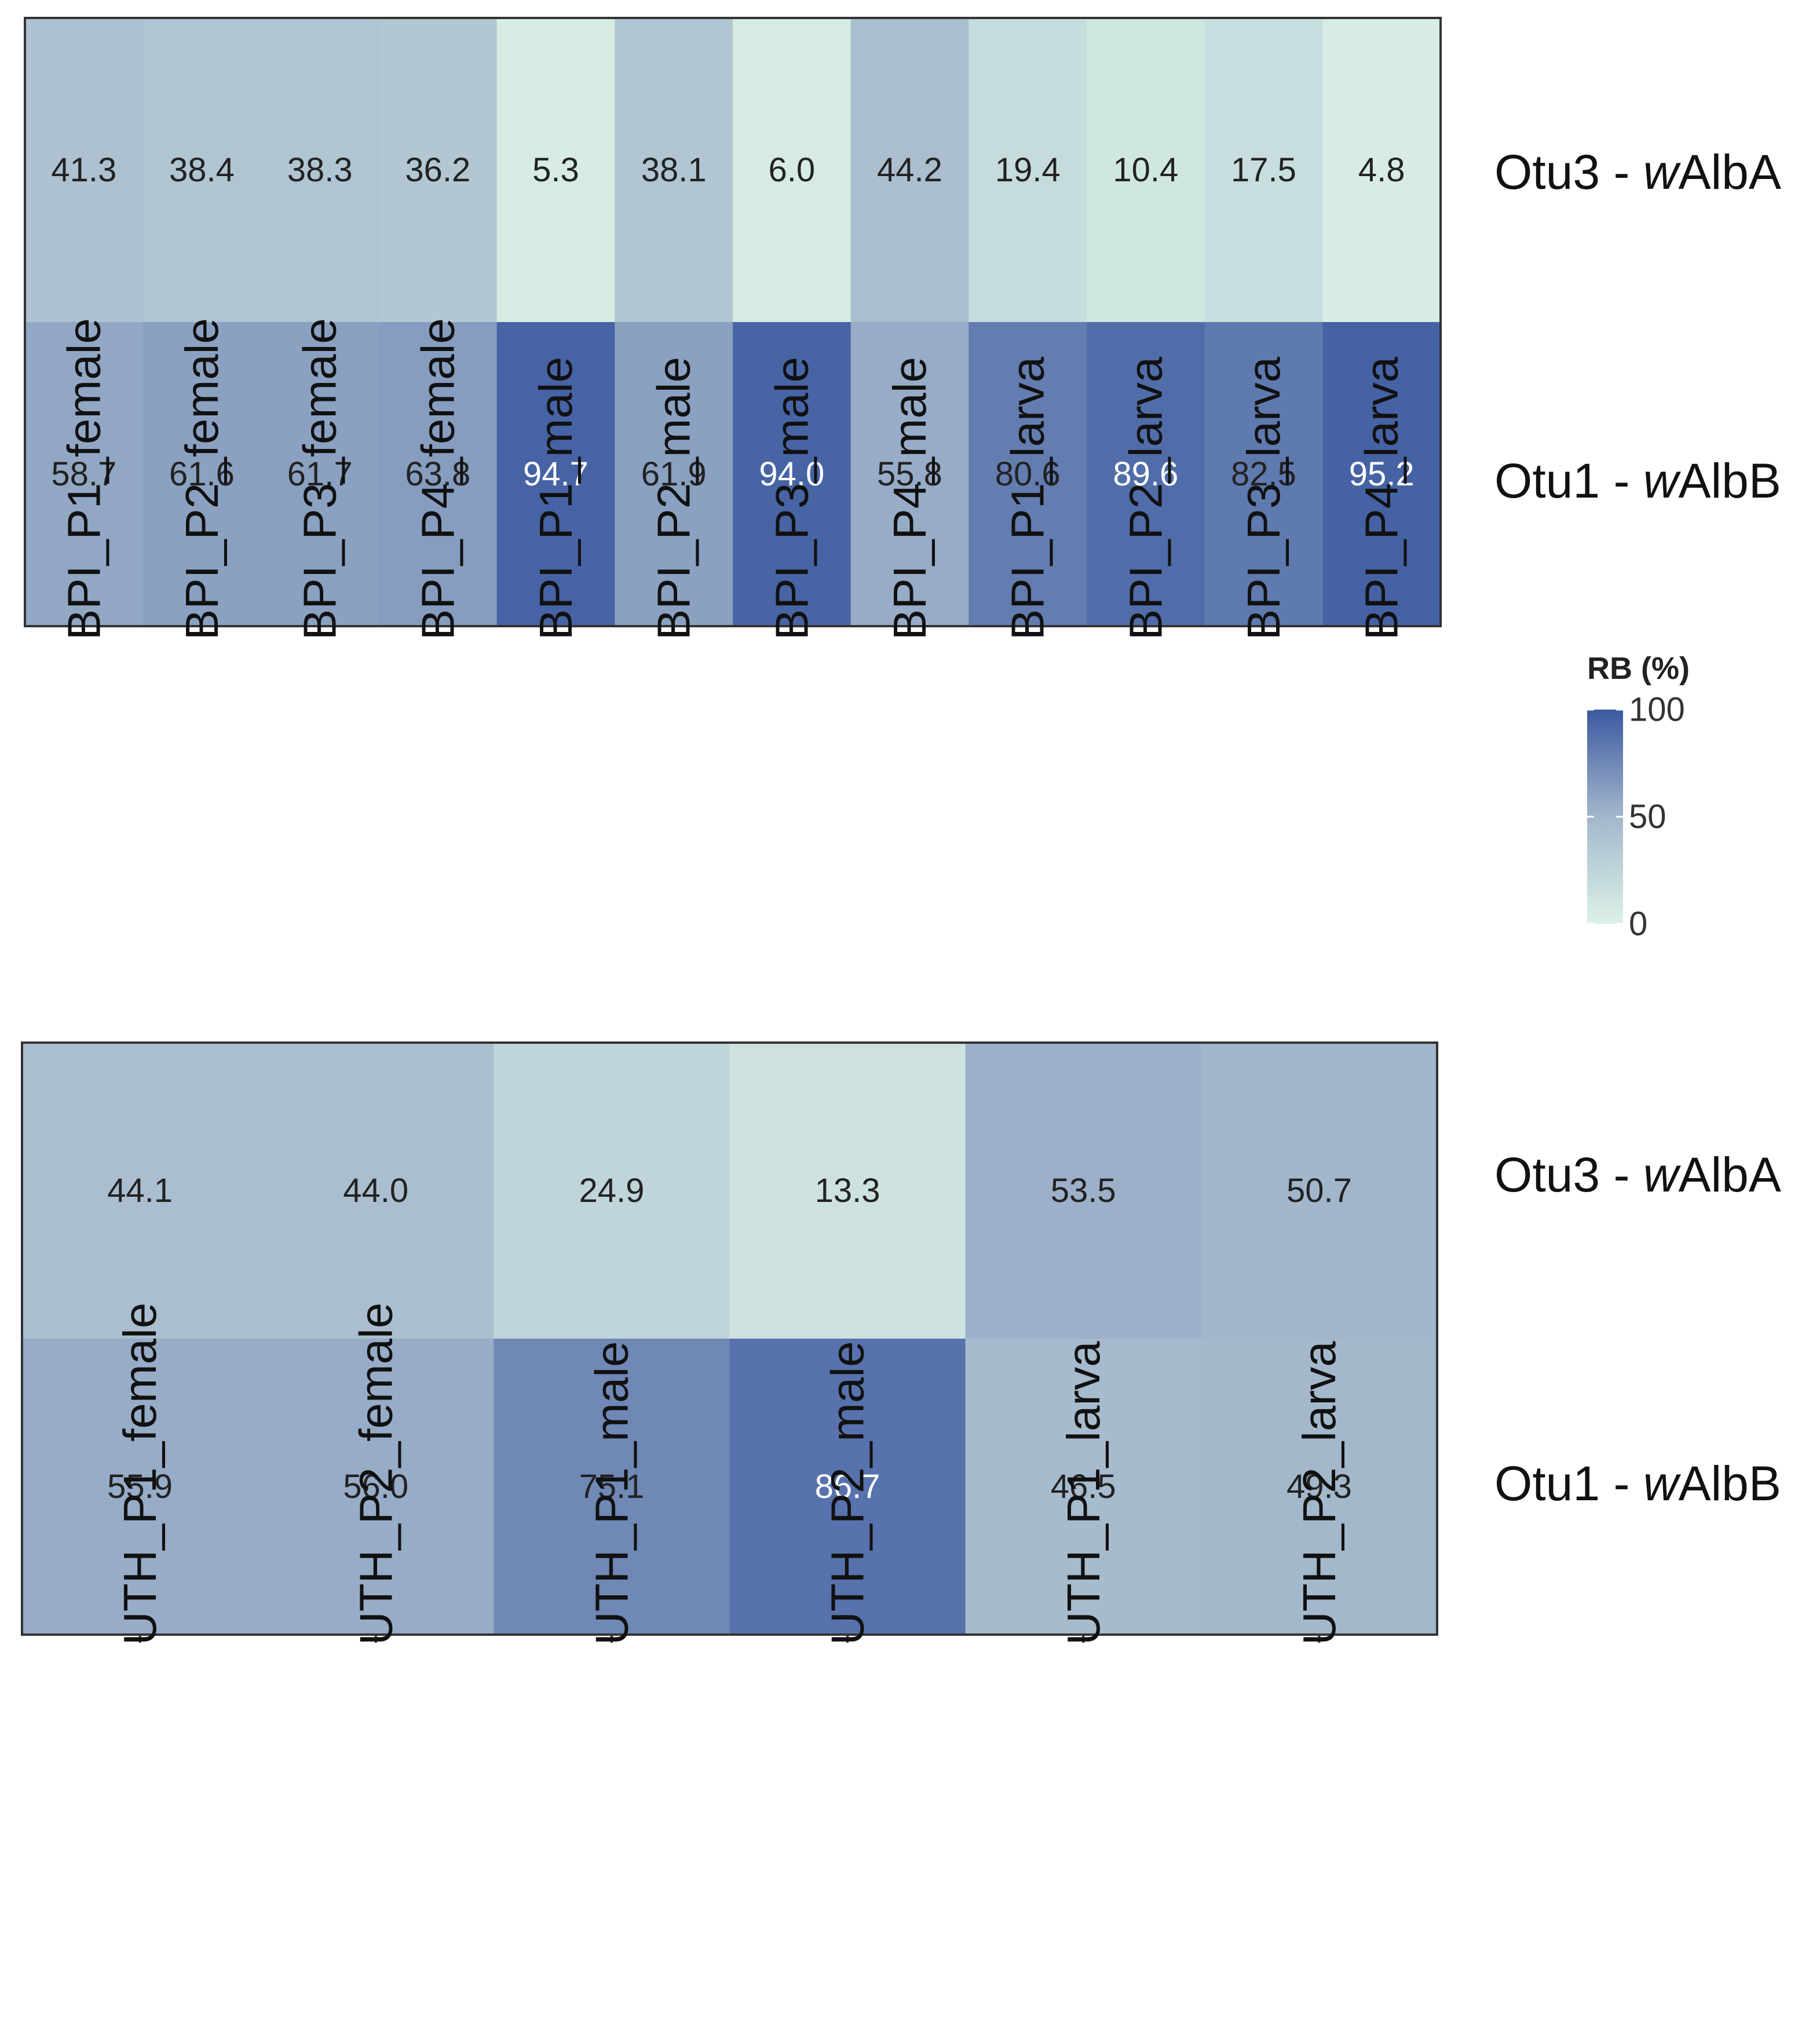 The image size is (1820, 2043). What do you see at coordinates (1382, 498) in the screenshot?
I see `column-label: BPI_P4_larva` at bounding box center [1382, 498].